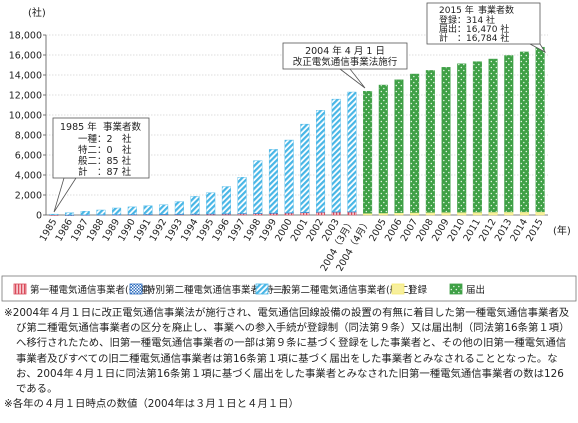 The image size is (578, 423). I want to click on callout-1985-row: 般二：85 社, so click(105, 161).